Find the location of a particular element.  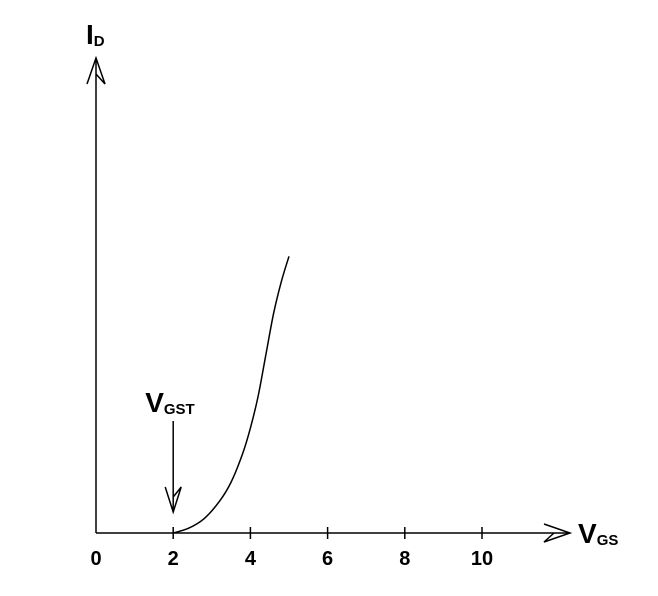

x-axis-label-sub: GS is located at coordinates (608, 540).